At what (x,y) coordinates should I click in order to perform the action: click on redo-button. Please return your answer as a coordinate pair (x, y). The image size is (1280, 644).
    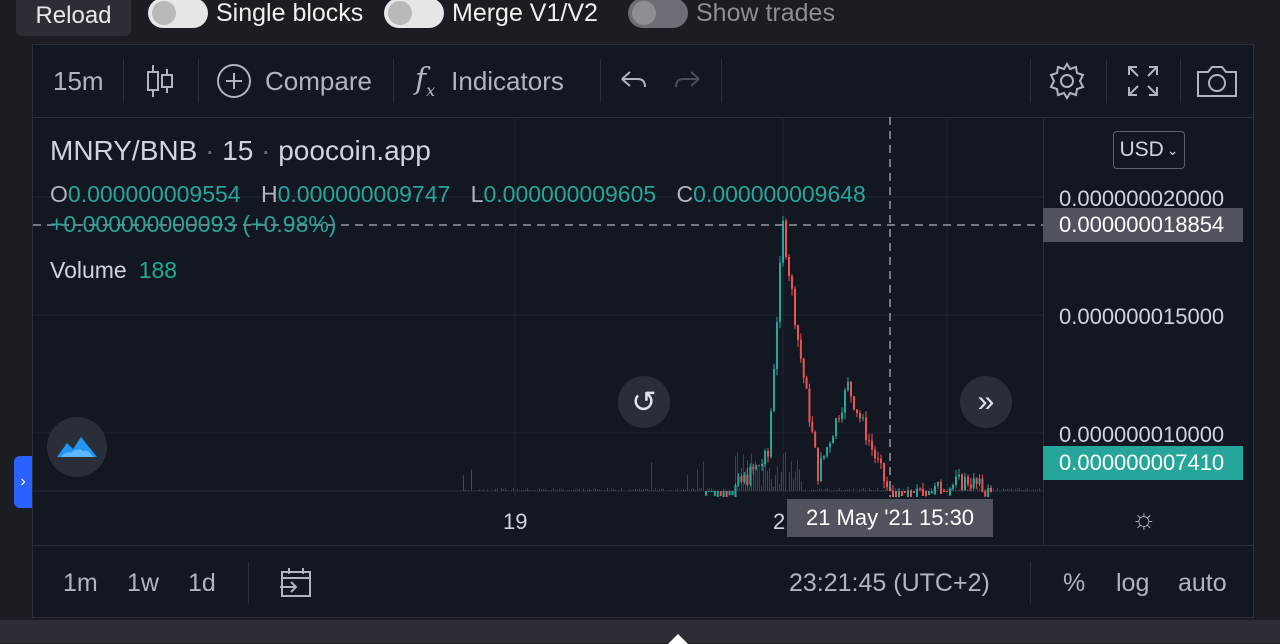
    Looking at the image, I should click on (688, 81).